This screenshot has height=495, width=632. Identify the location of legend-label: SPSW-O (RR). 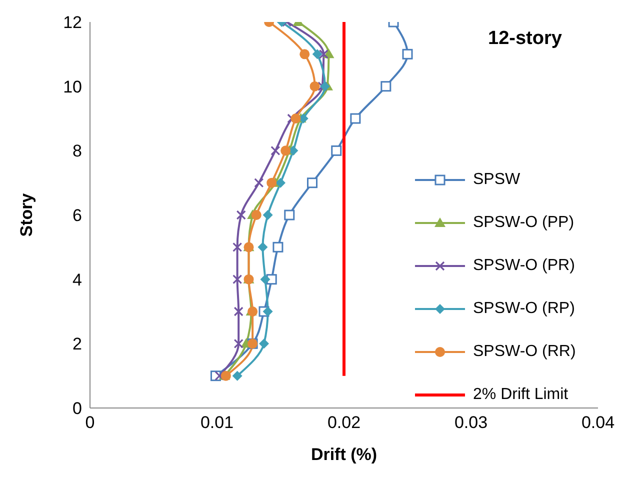
(524, 351).